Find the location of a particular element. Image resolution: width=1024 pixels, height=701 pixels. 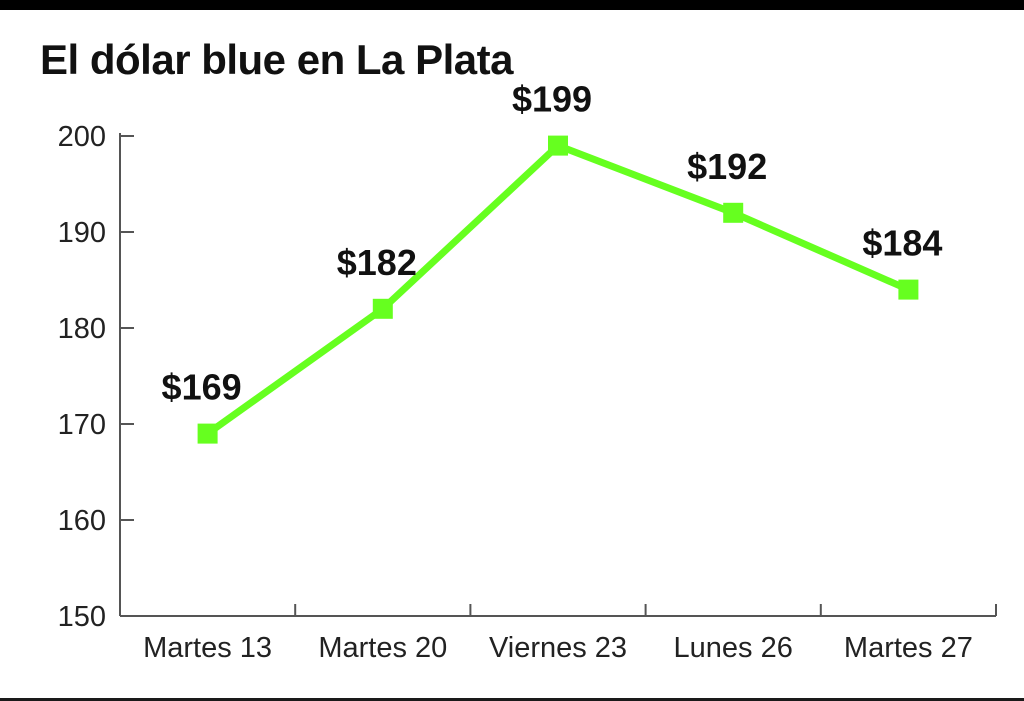

y-tick-label: 160 is located at coordinates (82, 521).